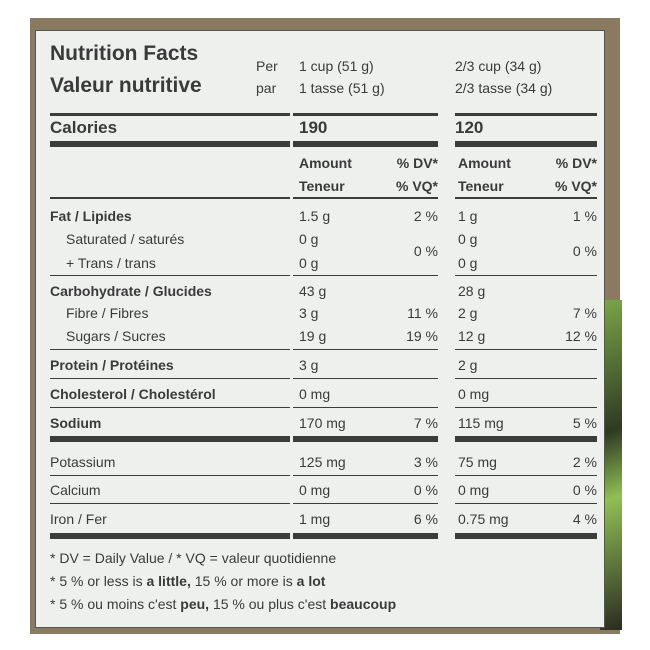 The image size is (650, 650). Describe the element at coordinates (91, 216) in the screenshot. I see `nutrient-label: Fat / Lipides` at that location.